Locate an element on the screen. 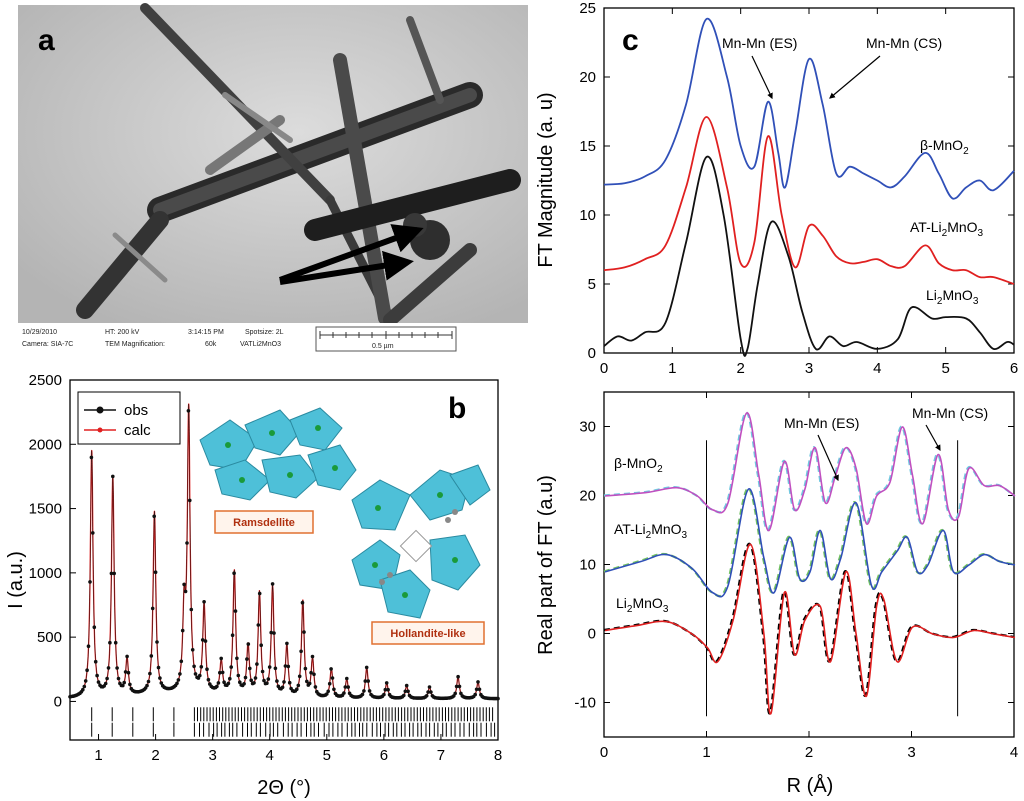  panel-b-xtick-label: 5 is located at coordinates (327, 755).